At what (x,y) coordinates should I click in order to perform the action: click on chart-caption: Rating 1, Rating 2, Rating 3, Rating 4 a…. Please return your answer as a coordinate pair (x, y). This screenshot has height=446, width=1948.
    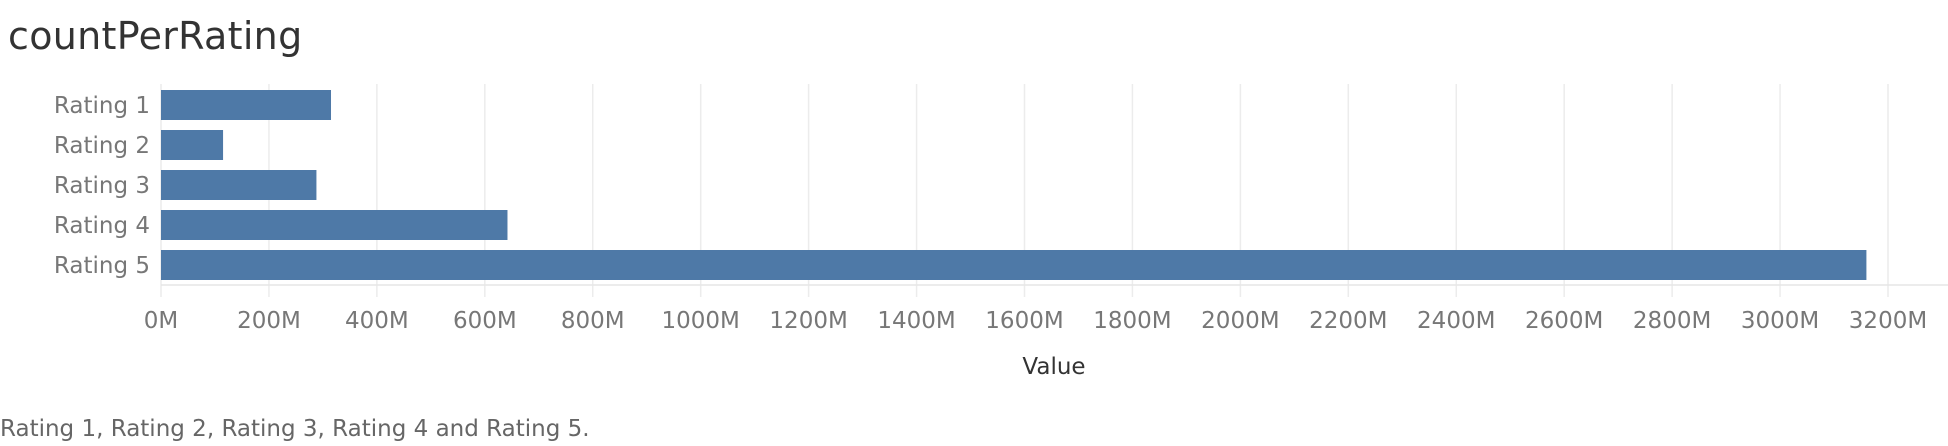
    Looking at the image, I should click on (295, 429).